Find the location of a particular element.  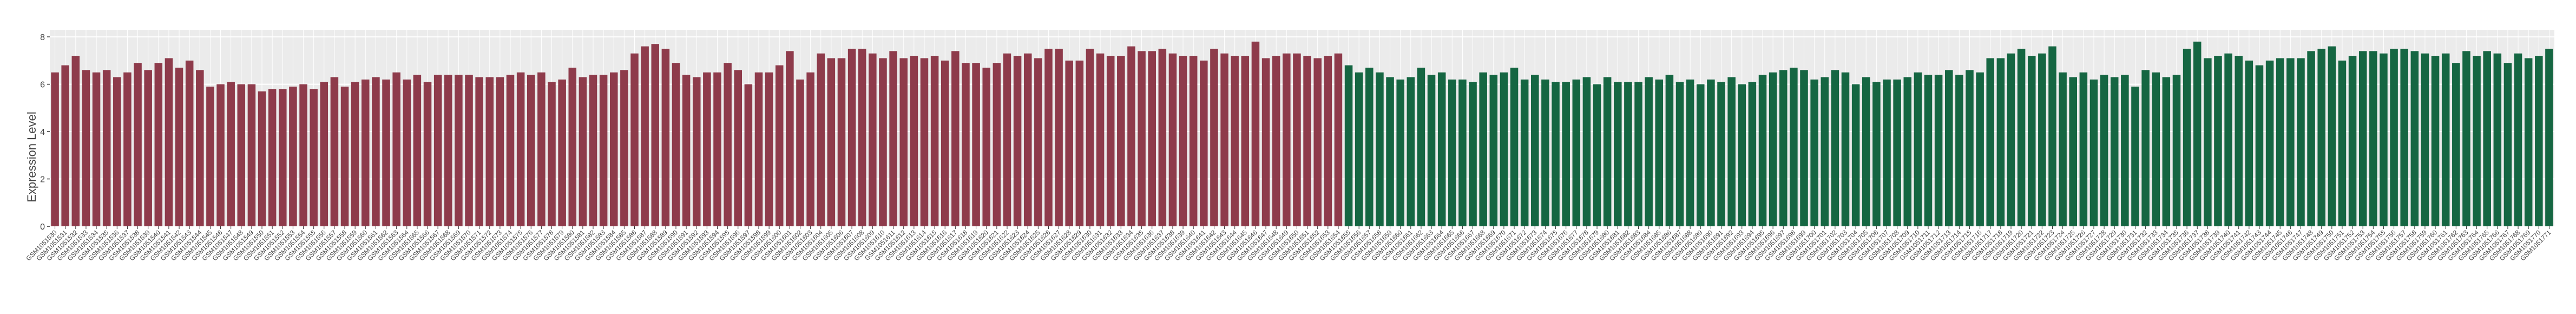

y-axis-title: Expression Level is located at coordinates (31, 157).